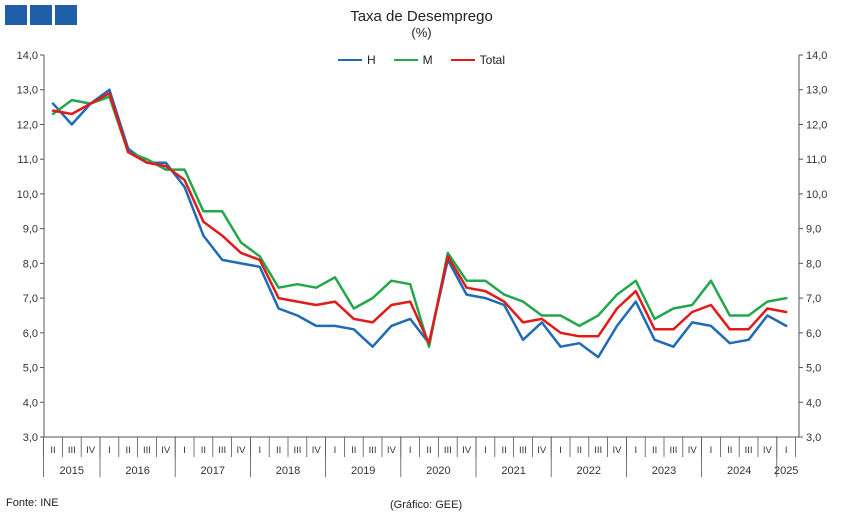 The image size is (843, 518). What do you see at coordinates (27, 125) in the screenshot?
I see `y-tick-label-left: 12,0` at bounding box center [27, 125].